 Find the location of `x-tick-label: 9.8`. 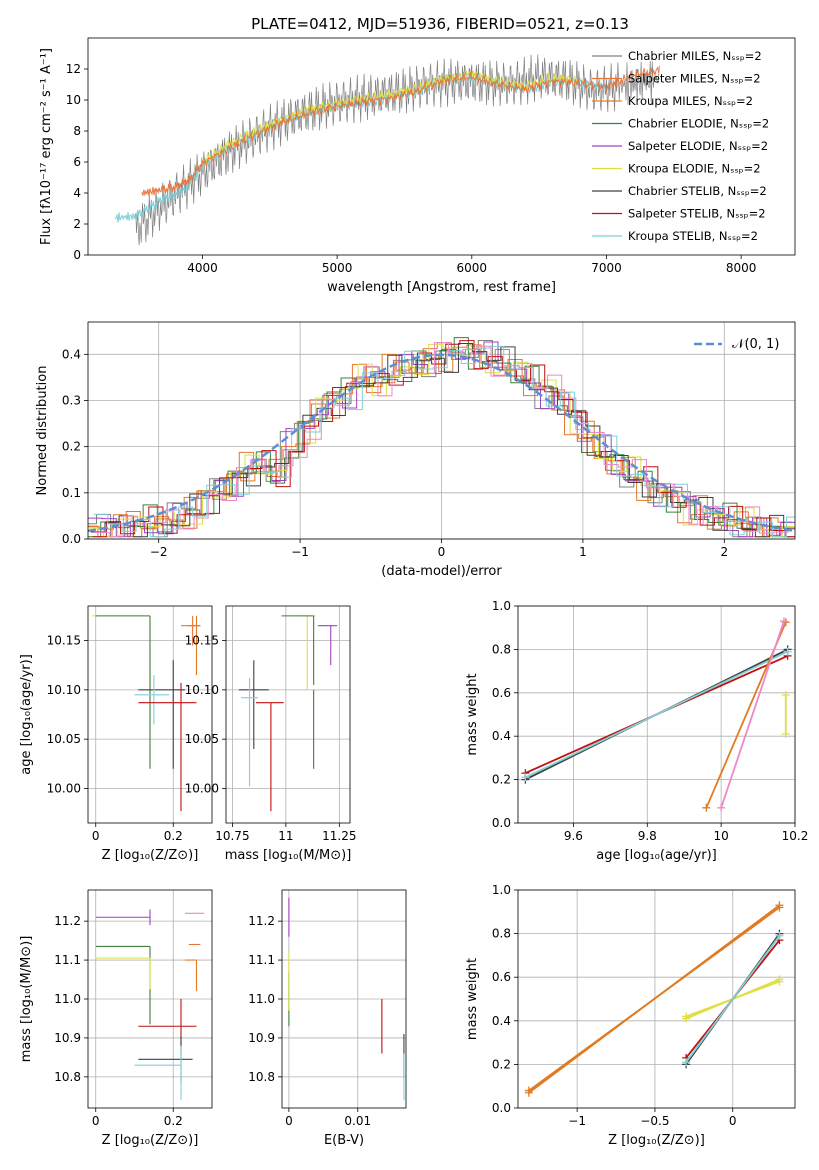

x-tick-label: 9.8 is located at coordinates (647, 836).